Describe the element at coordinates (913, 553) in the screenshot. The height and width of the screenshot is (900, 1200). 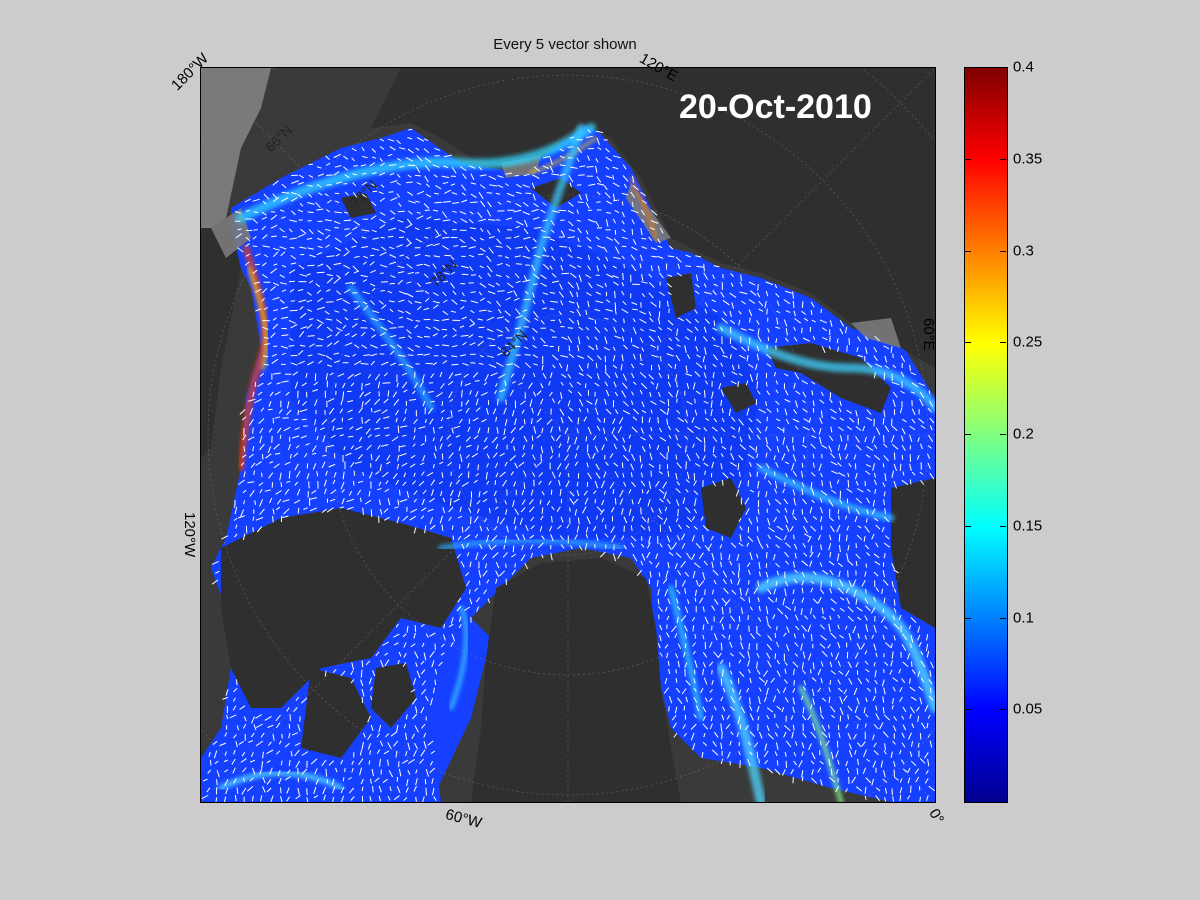
I see `scandinavia` at that location.